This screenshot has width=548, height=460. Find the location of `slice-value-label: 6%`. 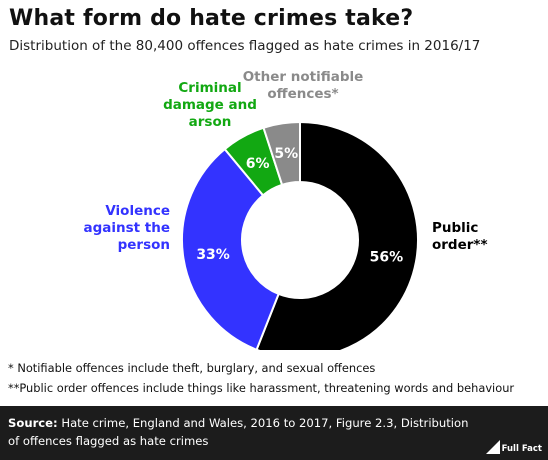

slice-value-label: 6% is located at coordinates (258, 164).